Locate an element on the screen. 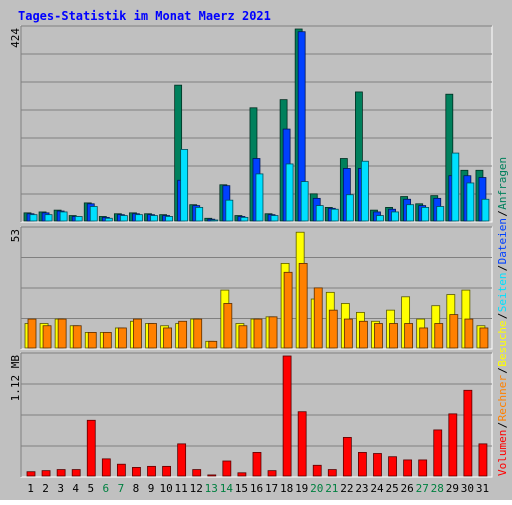  x-tick-label-day-13: 13 is located at coordinates (211, 488).